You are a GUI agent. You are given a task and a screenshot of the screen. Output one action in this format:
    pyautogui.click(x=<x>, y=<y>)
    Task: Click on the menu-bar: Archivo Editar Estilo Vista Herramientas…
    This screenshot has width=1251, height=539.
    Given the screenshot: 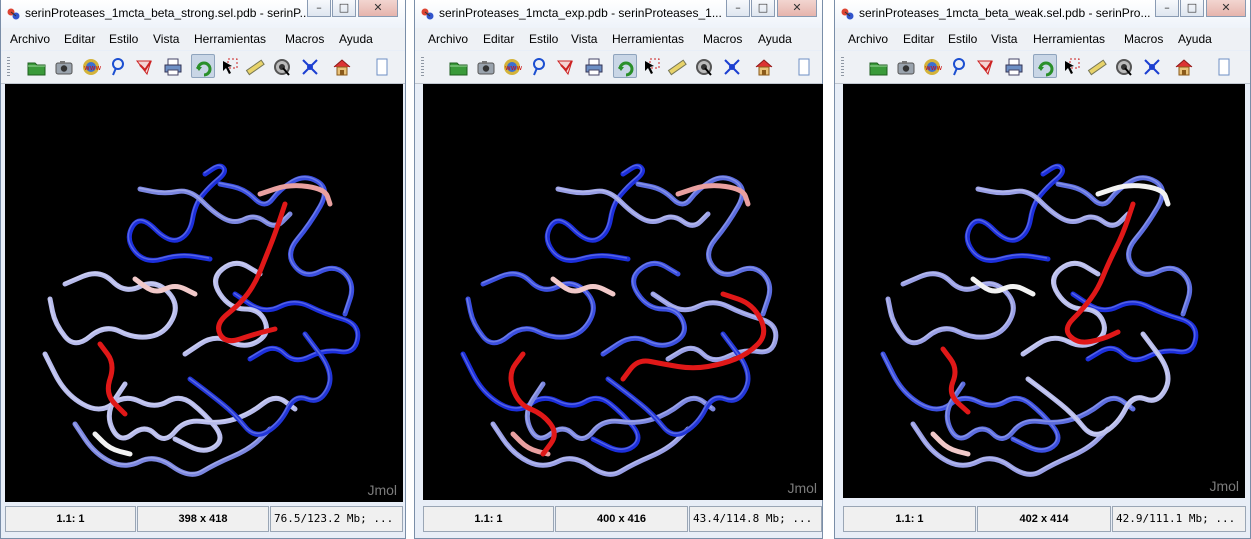 What is the action you would take?
    pyautogui.click(x=1042, y=39)
    